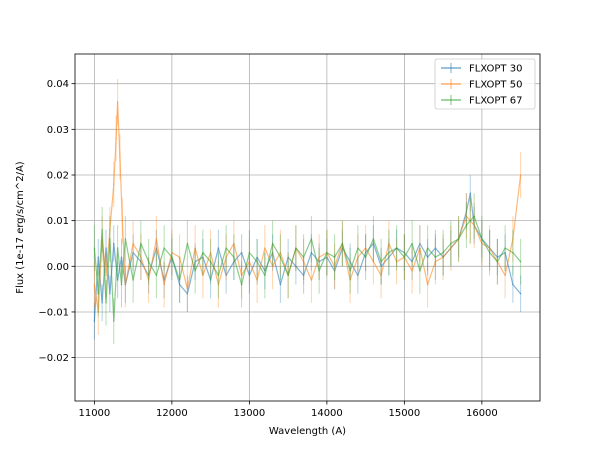 The image size is (600, 455). I want to click on y-tick-label: 0.01, so click(58, 221).